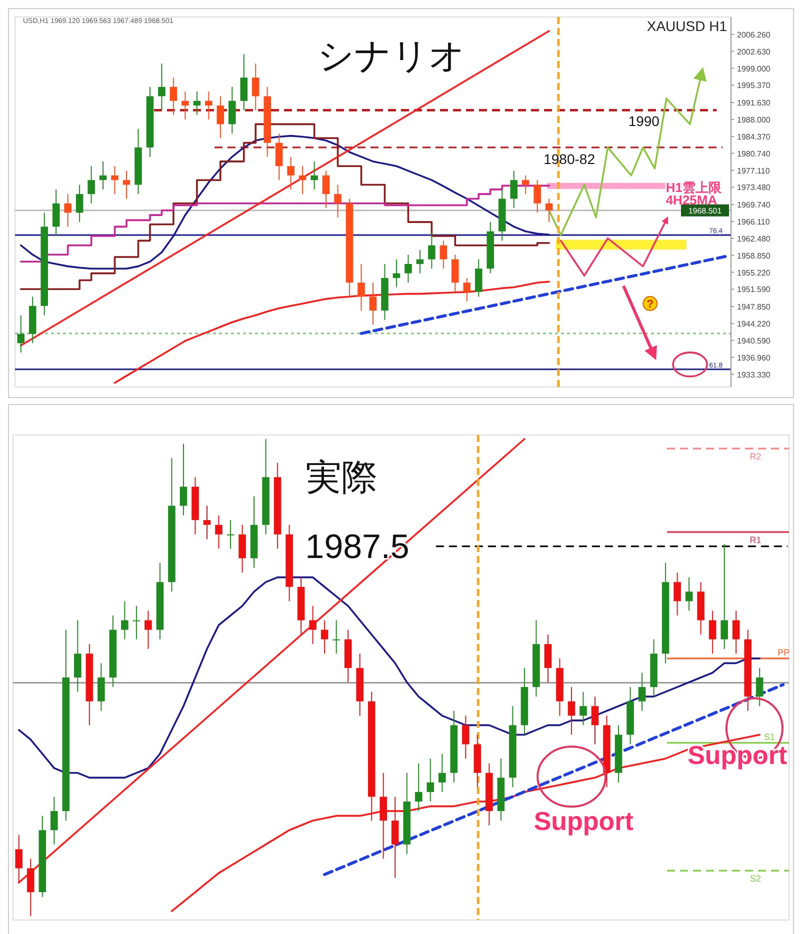 This screenshot has width=800, height=934. Describe the element at coordinates (756, 457) in the screenshot. I see `ref-line-label: R2` at that location.